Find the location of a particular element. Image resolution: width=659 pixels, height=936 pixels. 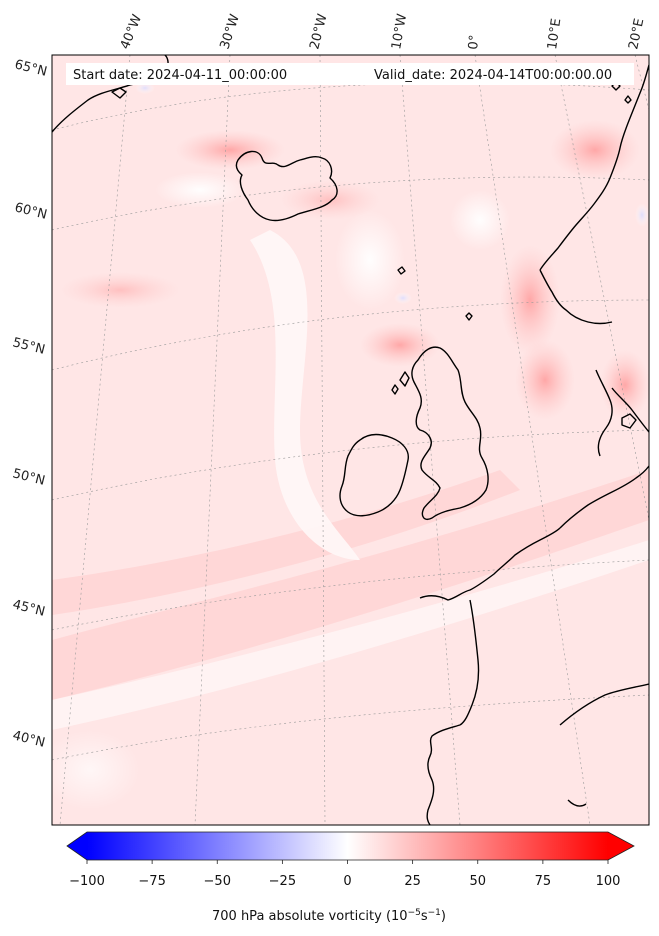

lon-label-40w: 40°W is located at coordinates (131, 31).